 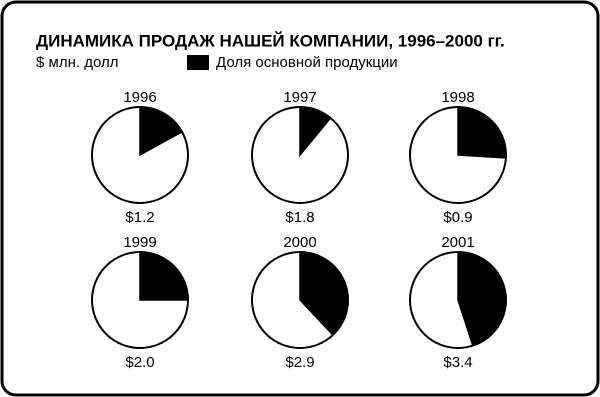 What do you see at coordinates (299, 217) in the screenshot?
I see `total-label: $1.8` at bounding box center [299, 217].